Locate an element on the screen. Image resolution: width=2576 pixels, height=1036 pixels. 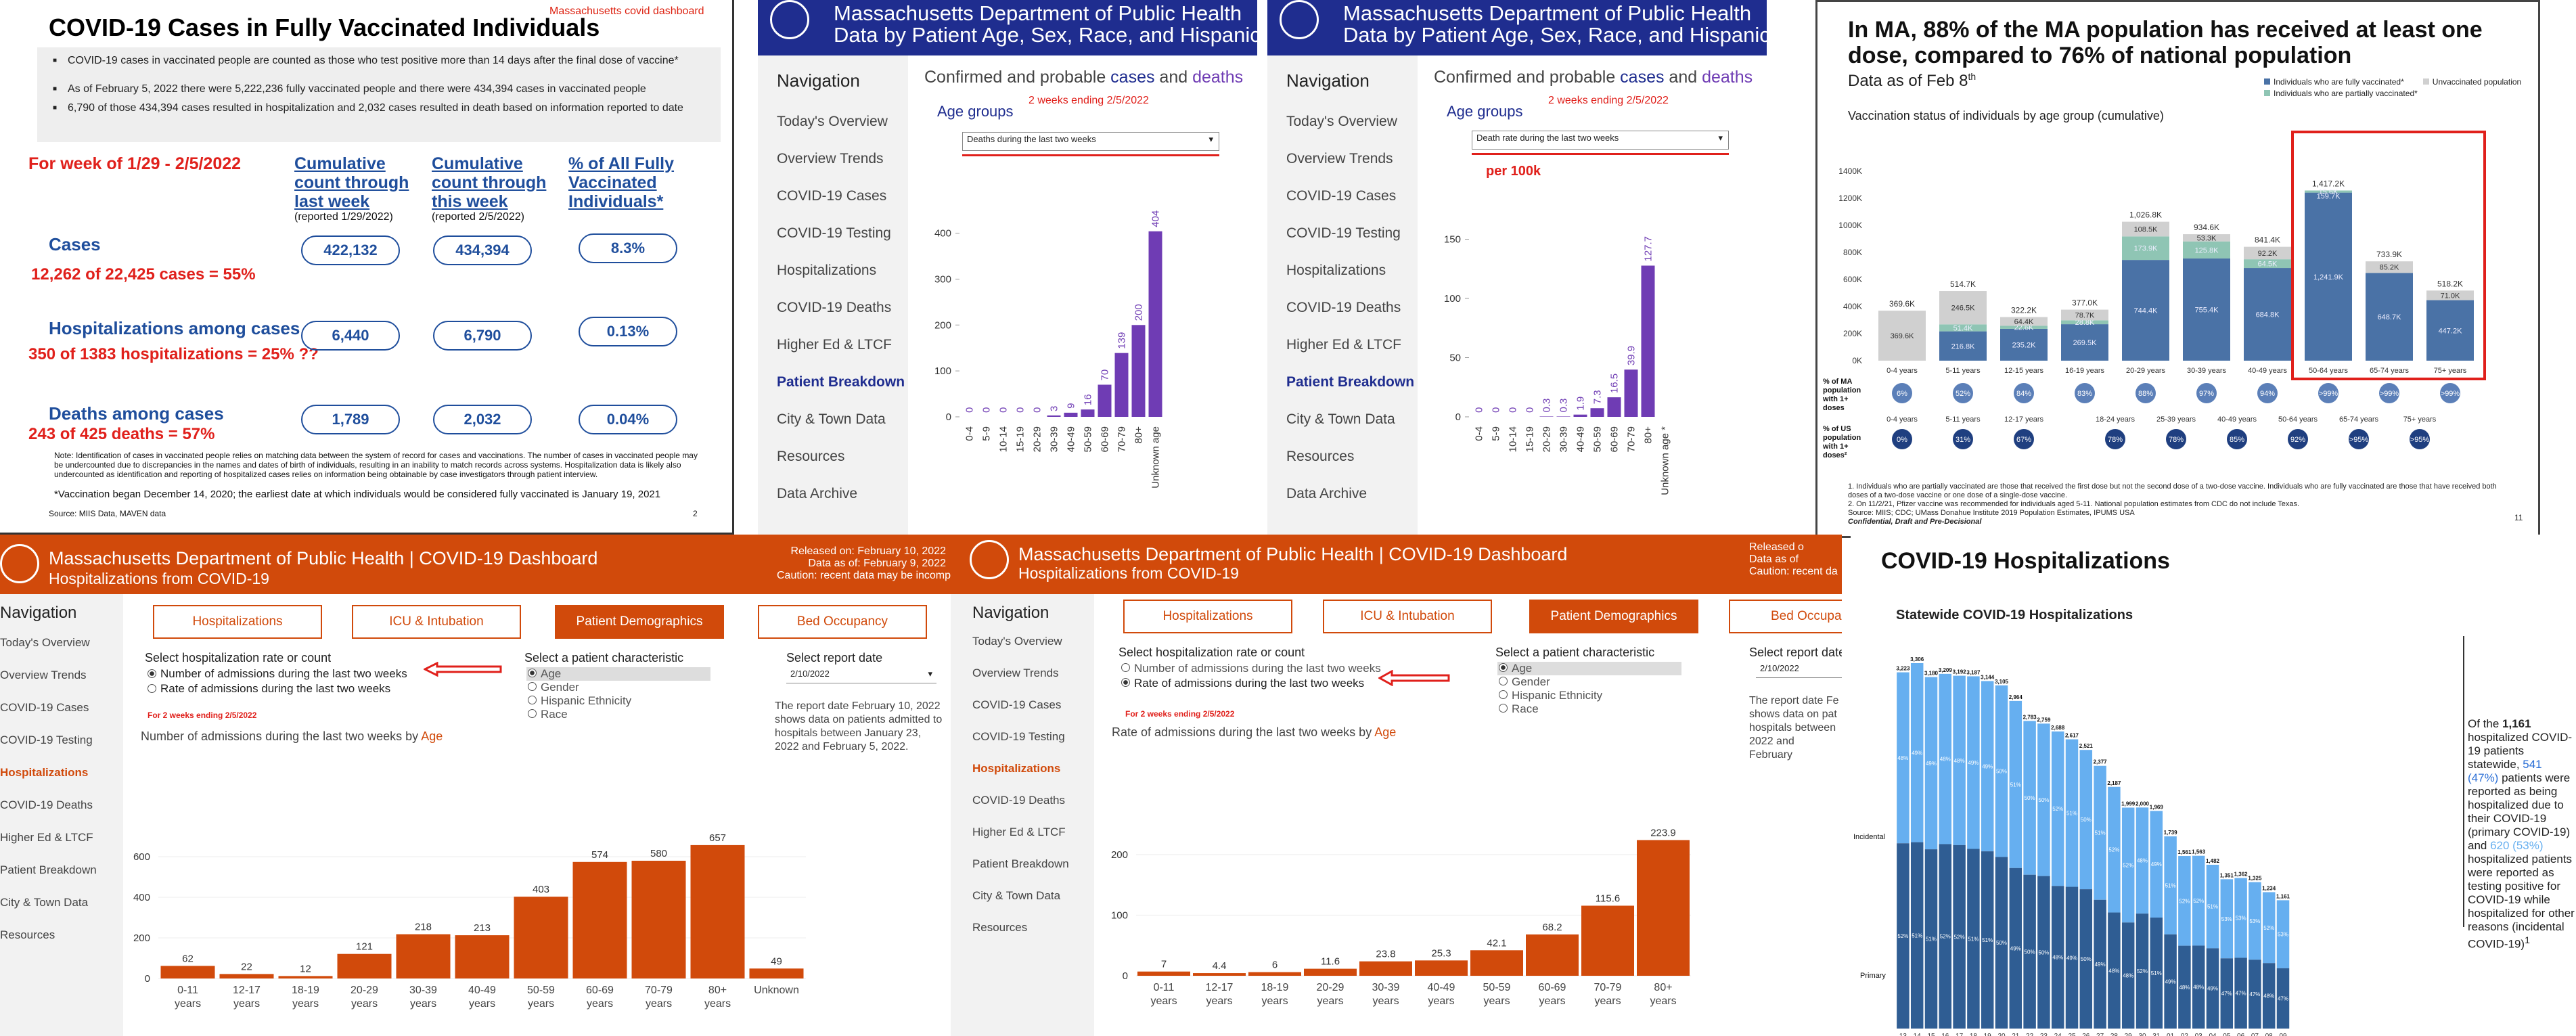
measure-select: Deaths during the last two weeks ▾ is located at coordinates (1090, 141).